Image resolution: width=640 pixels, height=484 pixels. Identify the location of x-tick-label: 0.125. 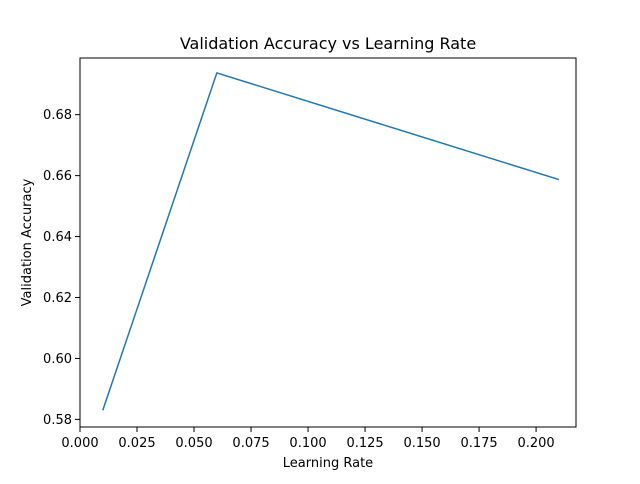
(364, 443).